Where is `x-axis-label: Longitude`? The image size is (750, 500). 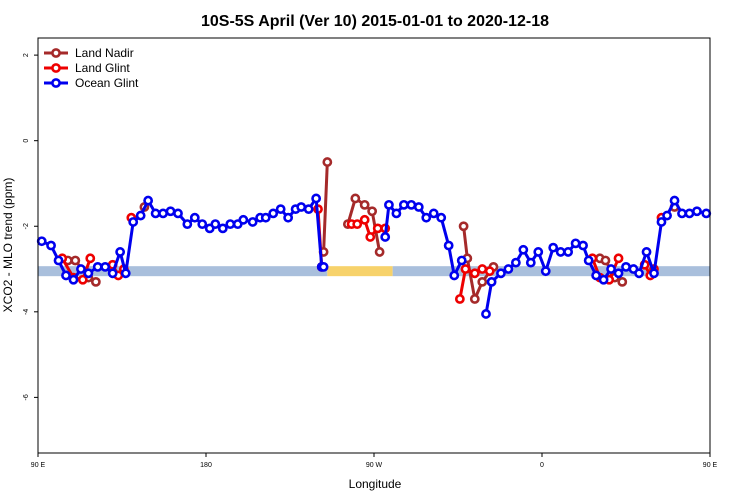
x-axis-label: Longitude is located at coordinates (375, 484).